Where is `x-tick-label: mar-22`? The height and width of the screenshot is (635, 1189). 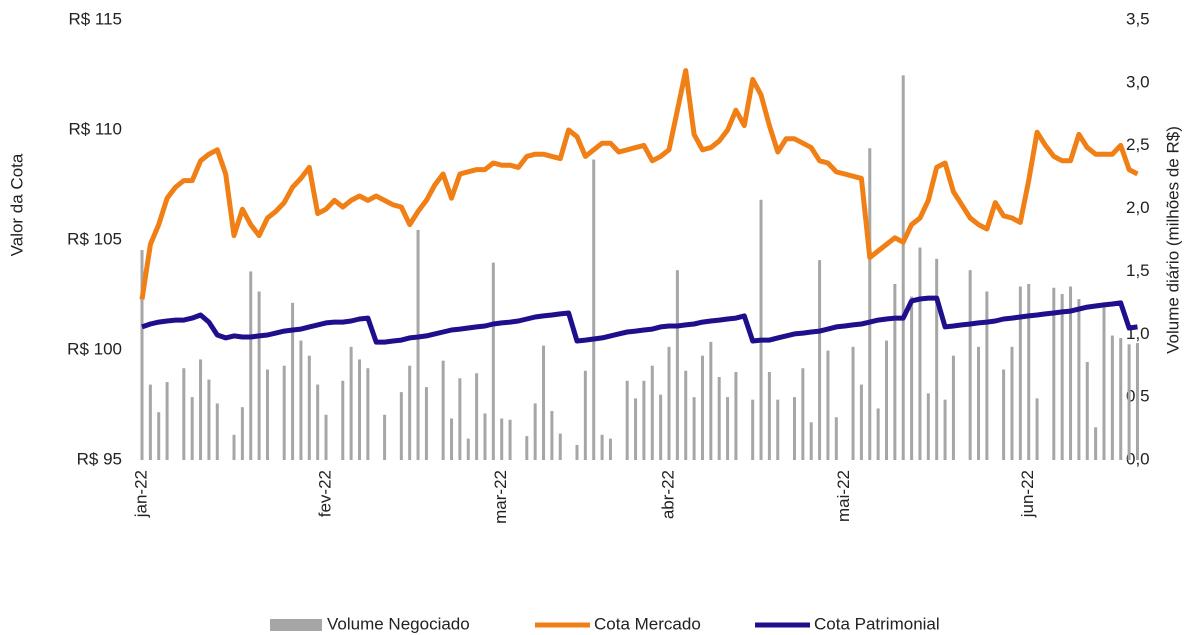
x-tick-label: mar-22 is located at coordinates (500, 497).